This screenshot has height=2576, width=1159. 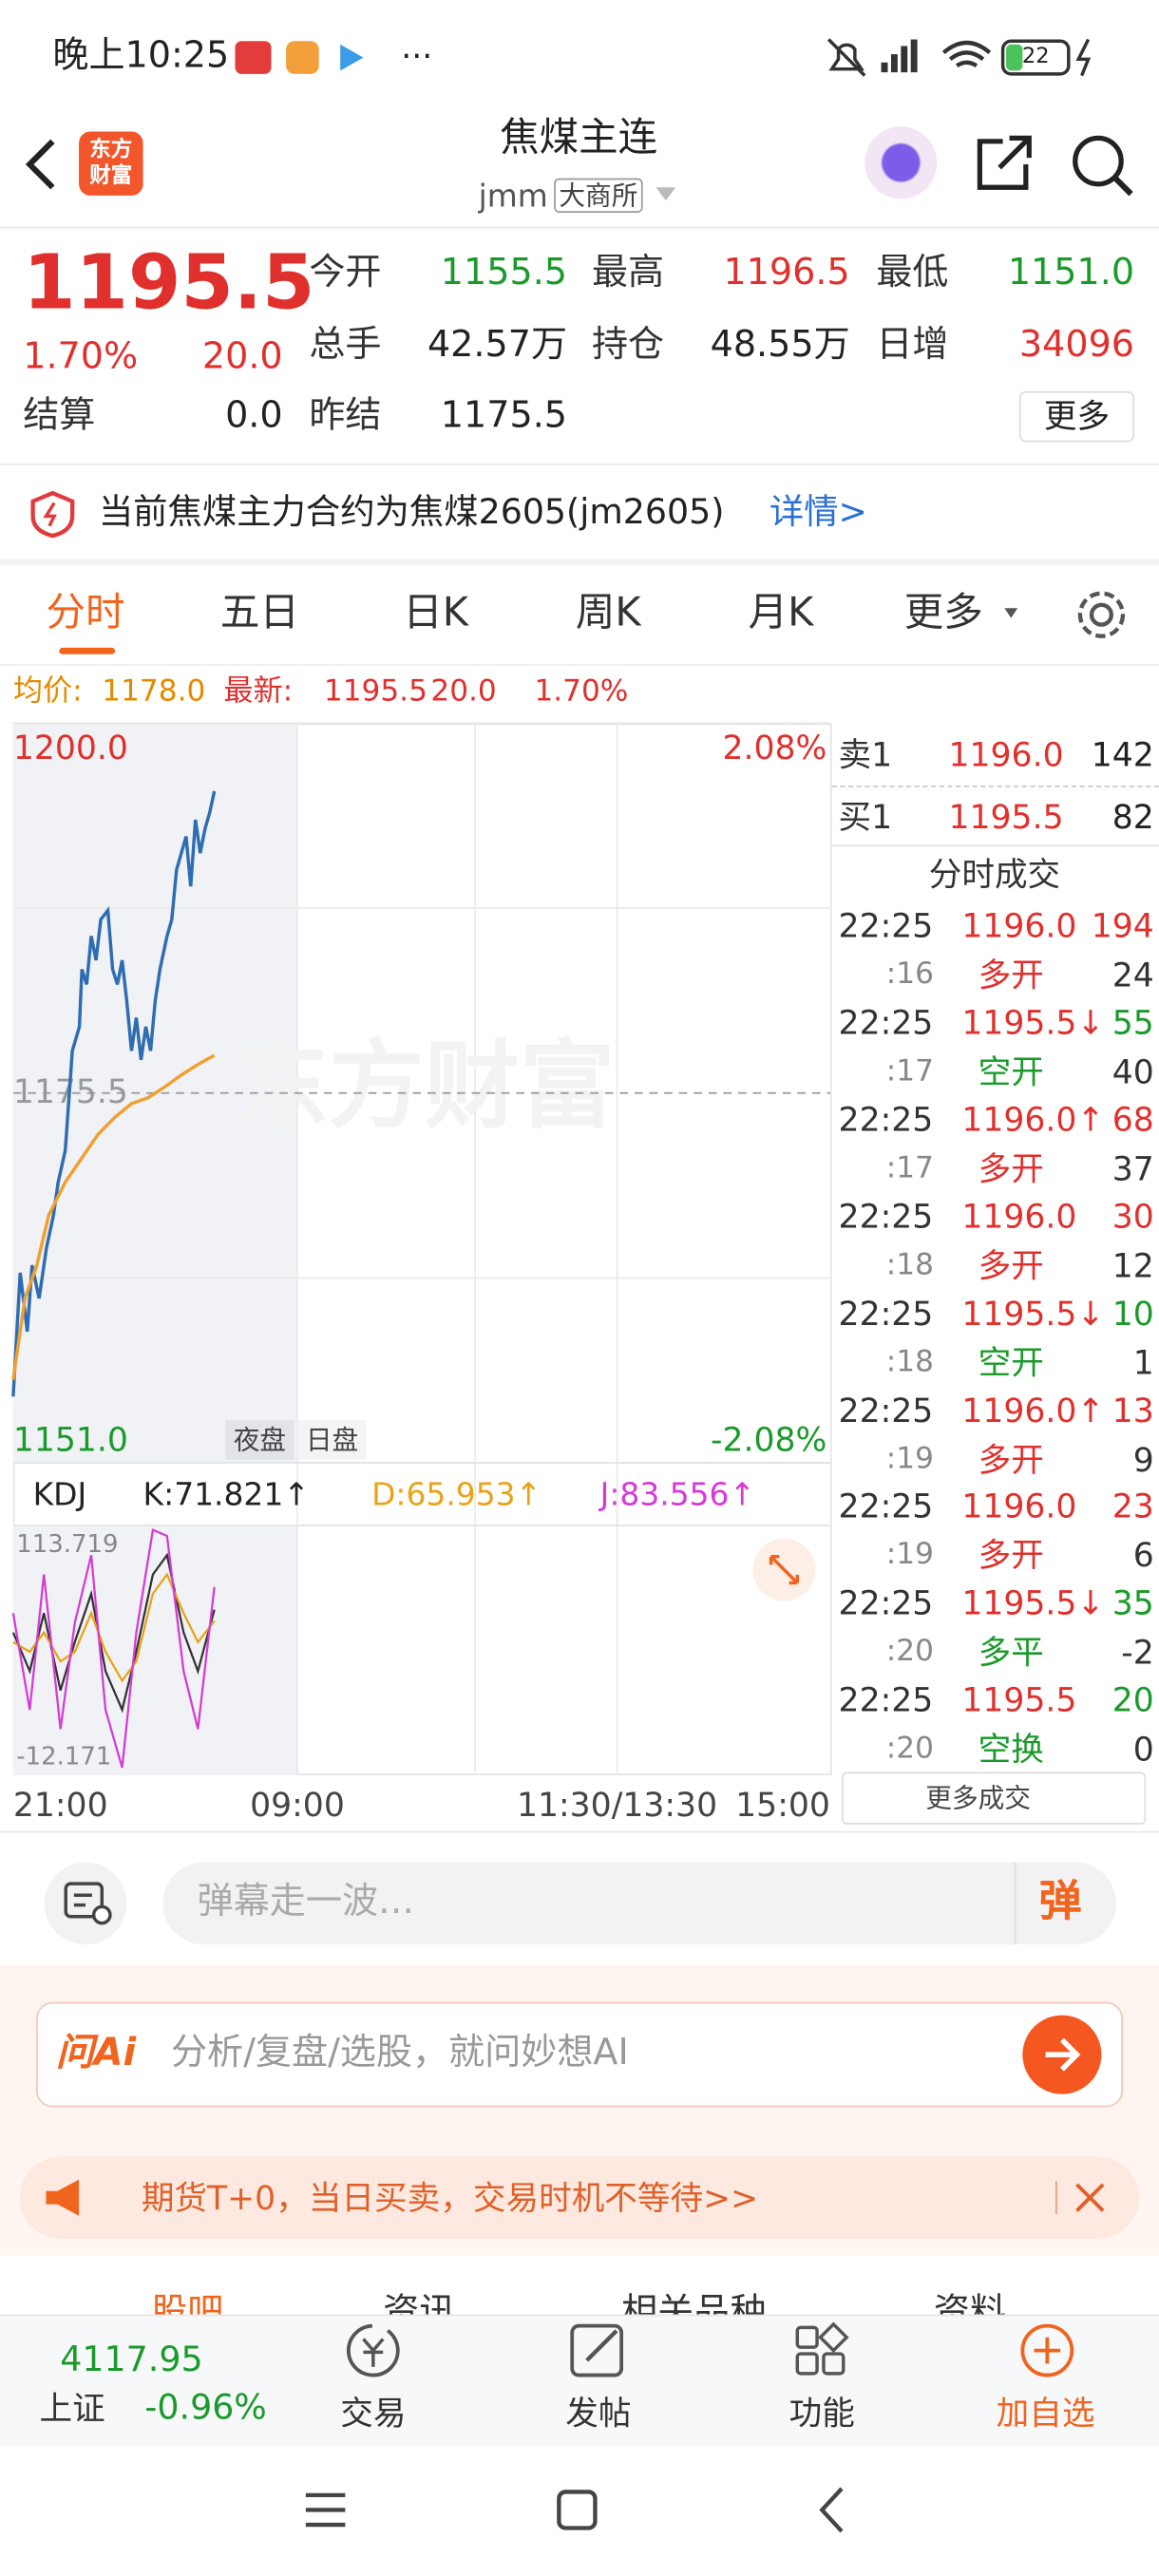 I want to click on nav-item: 功能, so click(x=821, y=2413).